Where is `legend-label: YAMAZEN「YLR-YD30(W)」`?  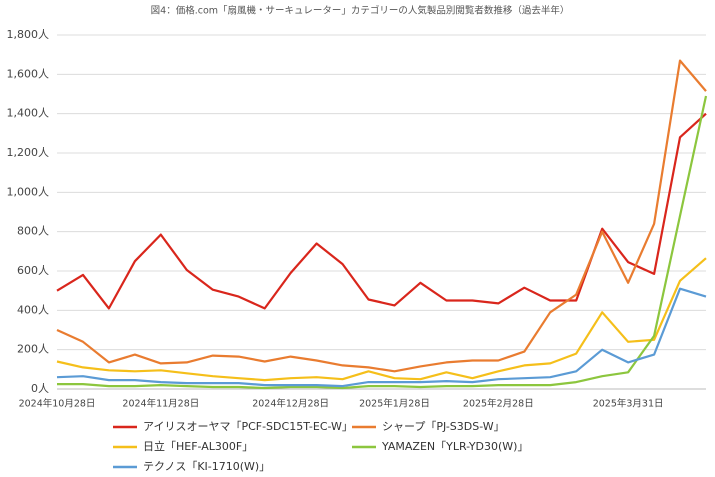 legend-label: YAMAZEN「YLR-YD30(W)」 is located at coordinates (454, 446).